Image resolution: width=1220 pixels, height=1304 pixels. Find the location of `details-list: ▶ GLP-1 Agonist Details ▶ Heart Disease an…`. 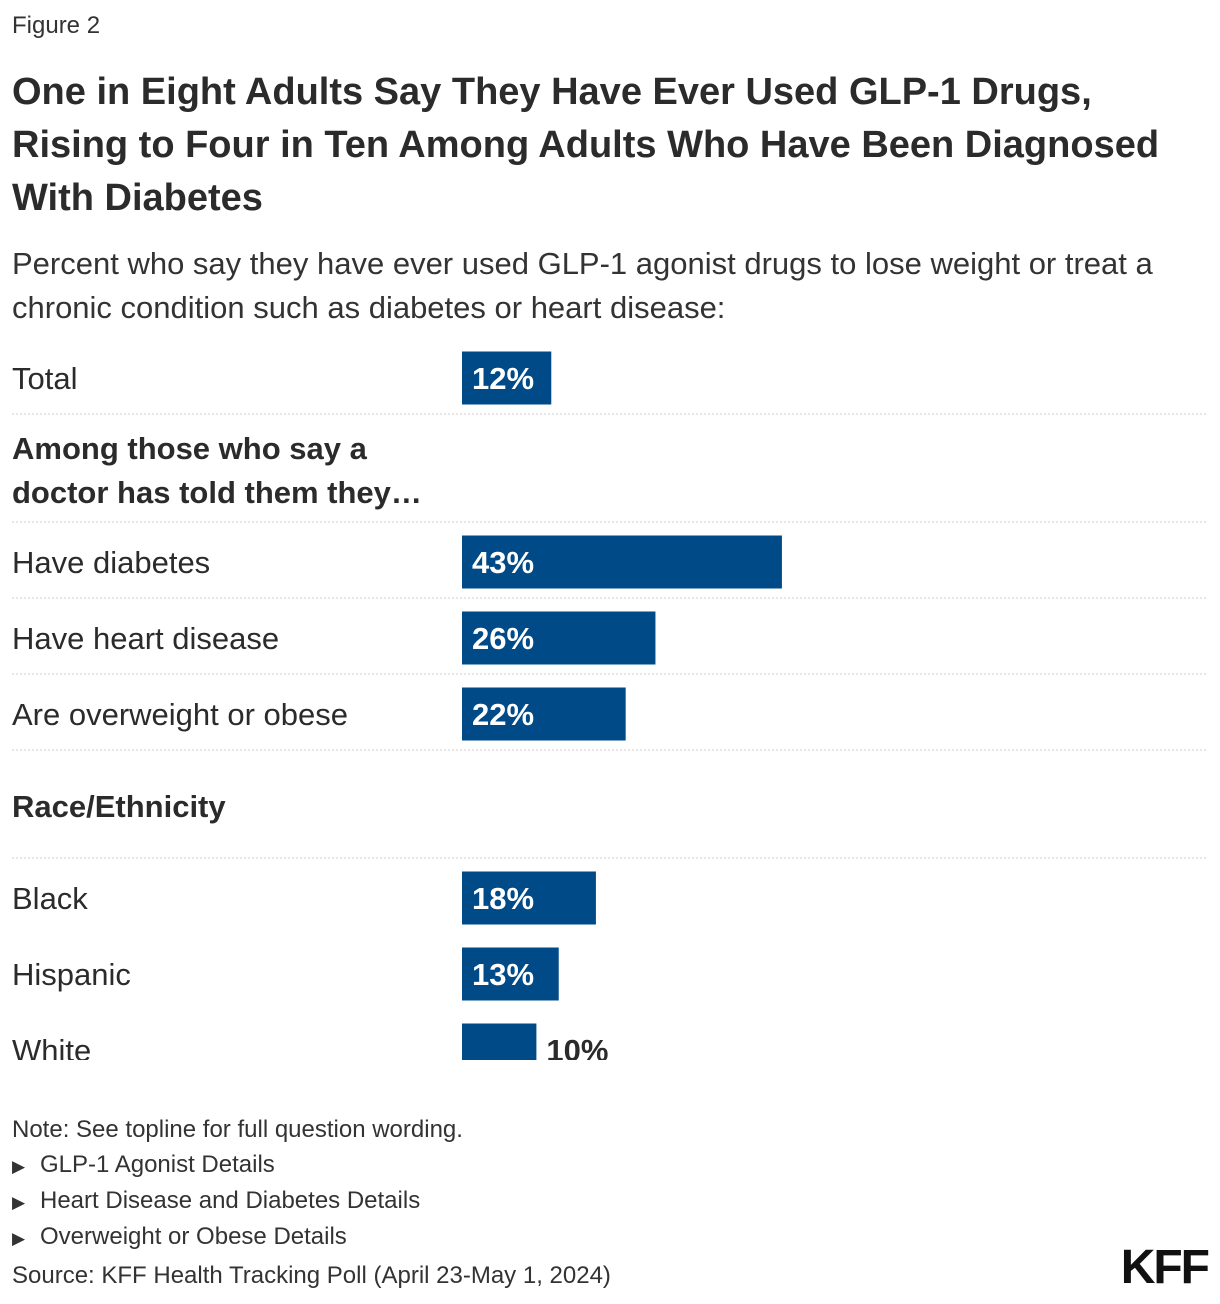

details-list: ▶ GLP-1 Agonist Details ▶ Heart Disease an… is located at coordinates (216, 1202).